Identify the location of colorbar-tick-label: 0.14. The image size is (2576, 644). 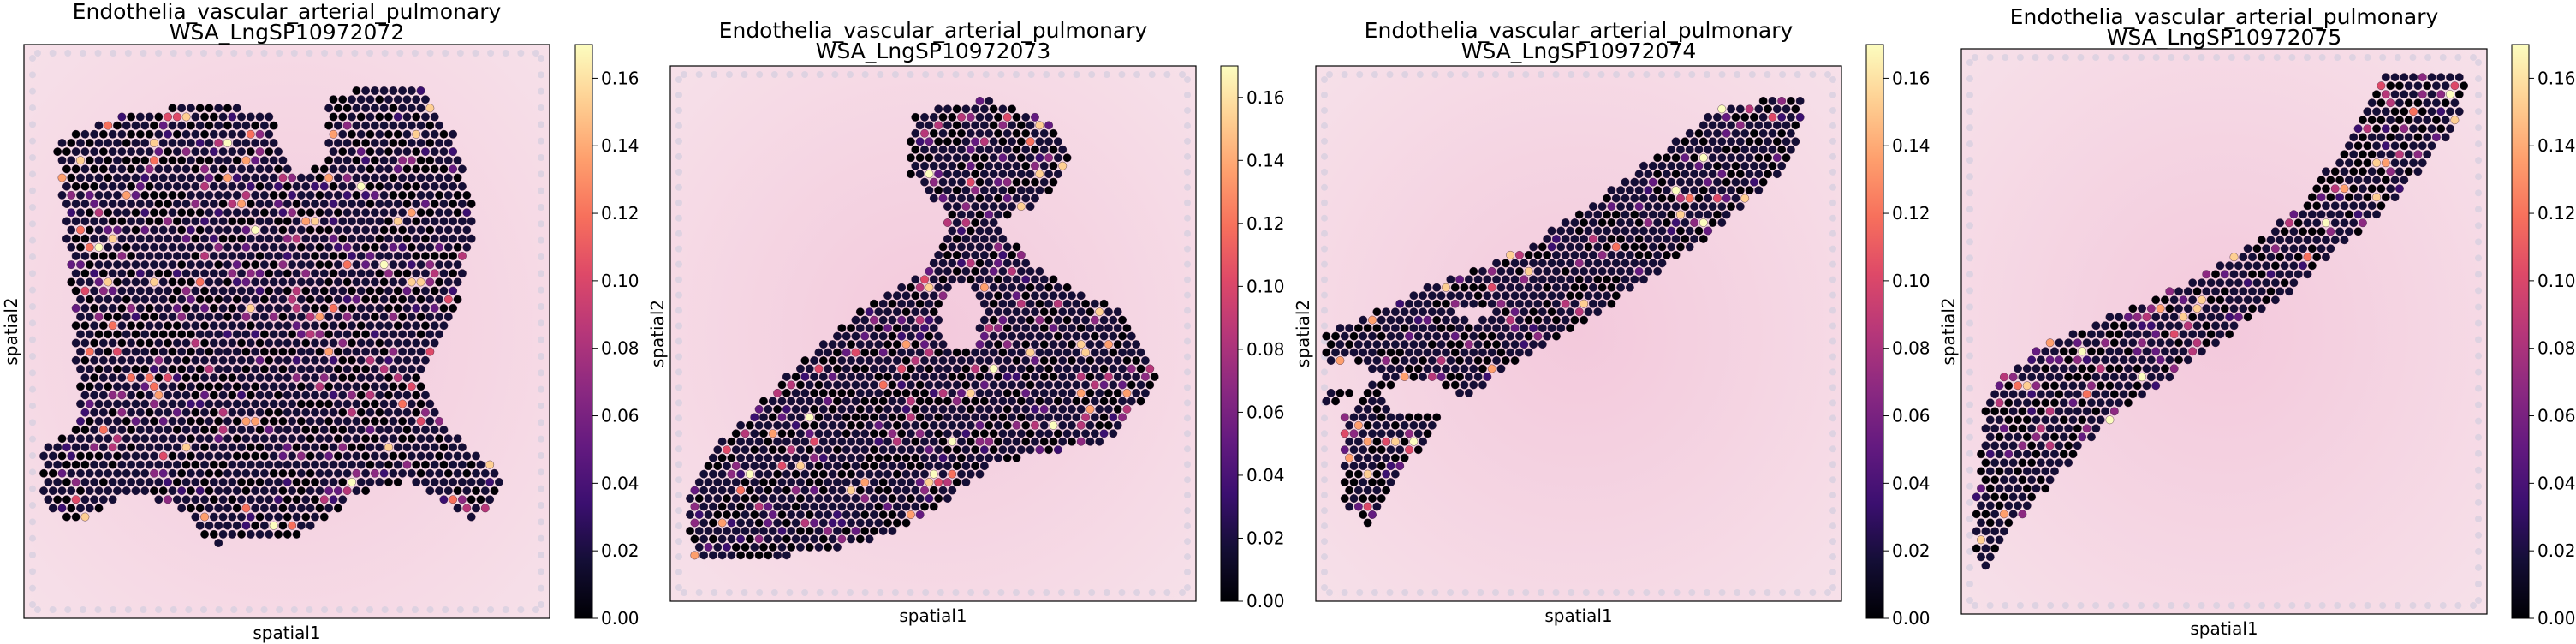
(1911, 145).